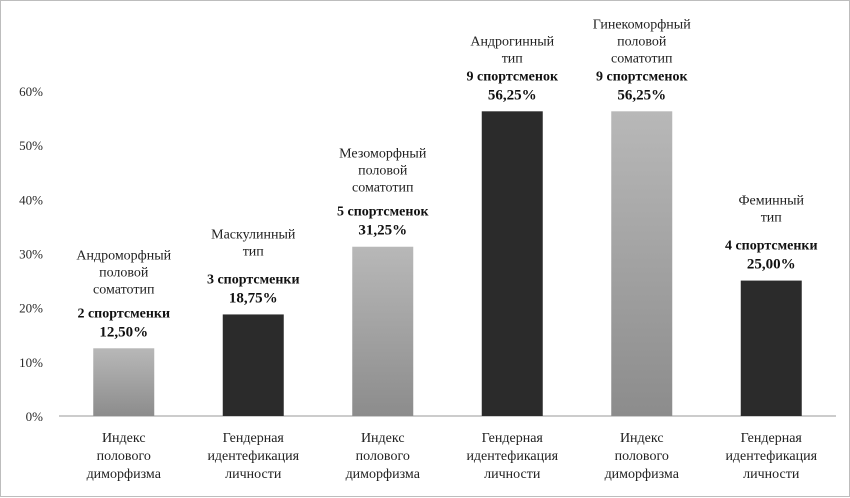  Describe the element at coordinates (253, 234) in the screenshot. I see `bar-type-label: Маскулинный` at that location.